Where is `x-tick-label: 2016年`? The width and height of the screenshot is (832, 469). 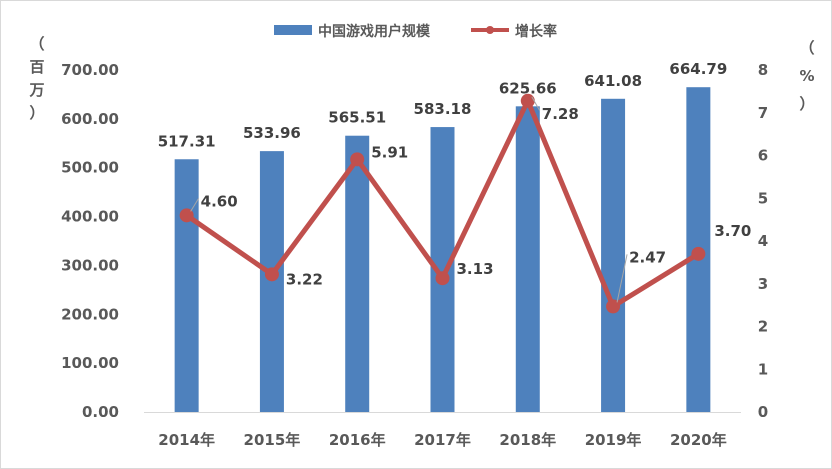 x-tick-label: 2016年 is located at coordinates (357, 440).